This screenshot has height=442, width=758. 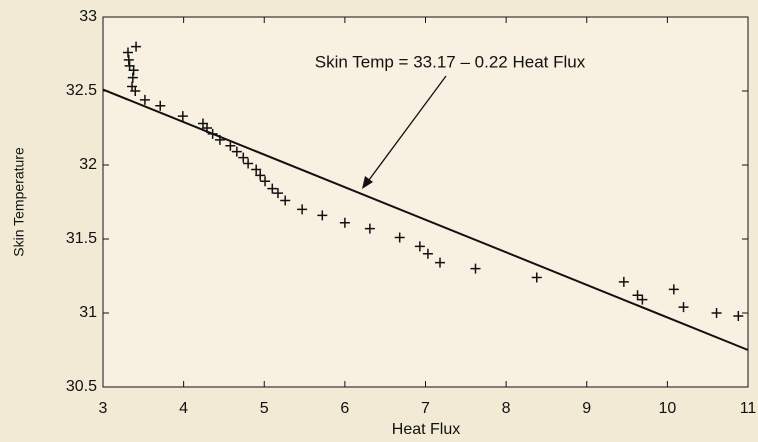 What do you see at coordinates (19, 202) in the screenshot?
I see `y-axis-label: Skin Temperature` at bounding box center [19, 202].